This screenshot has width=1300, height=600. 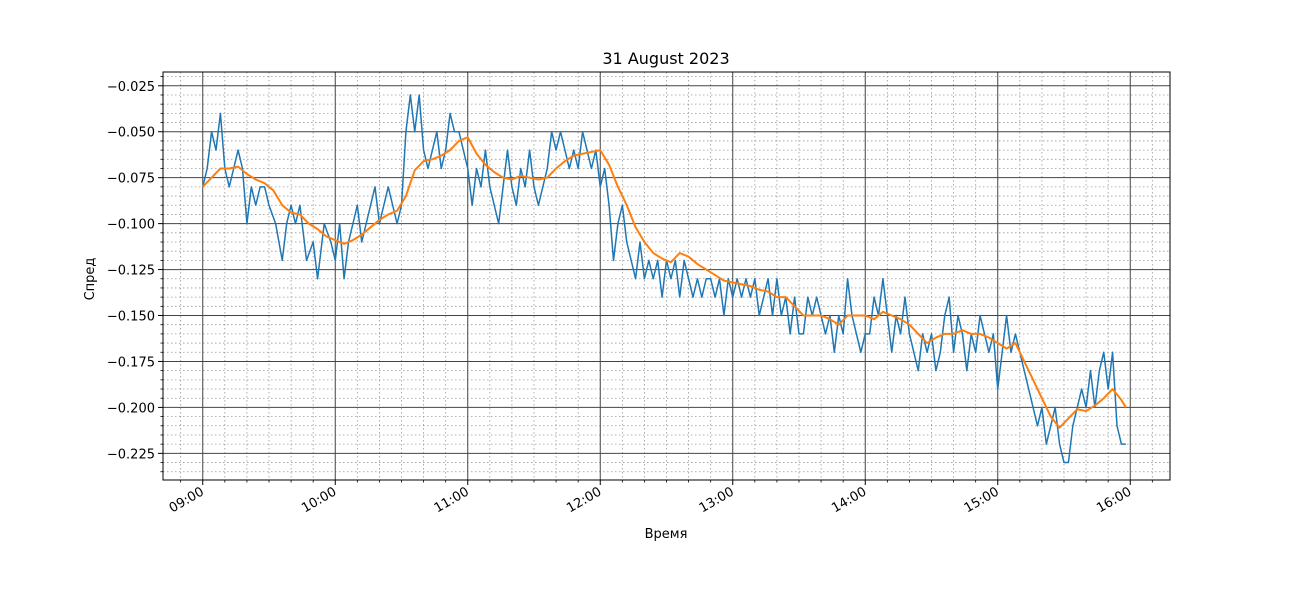 What do you see at coordinates (665, 58) in the screenshot?
I see `chart-title: 31 August 2023` at bounding box center [665, 58].